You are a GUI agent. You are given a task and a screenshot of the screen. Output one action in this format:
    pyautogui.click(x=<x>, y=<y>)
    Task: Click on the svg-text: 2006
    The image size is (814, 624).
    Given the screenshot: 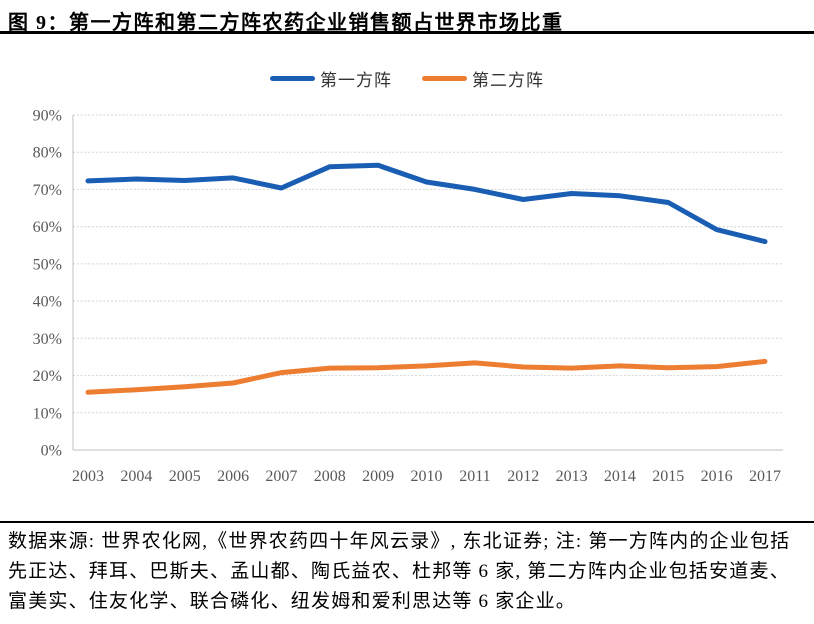 What is the action you would take?
    pyautogui.click(x=233, y=476)
    